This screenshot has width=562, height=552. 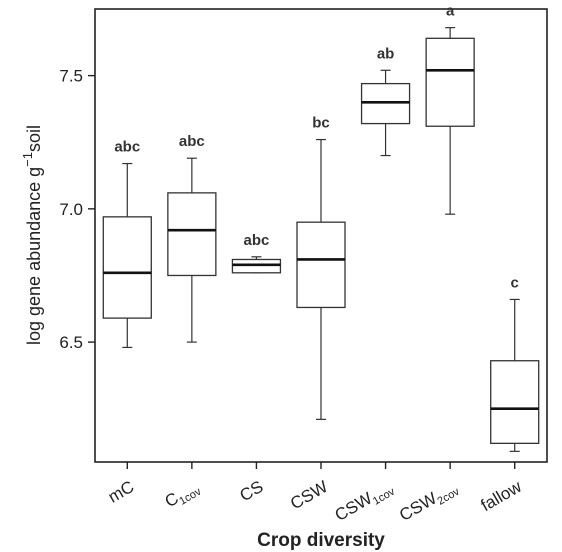 I want to click on x-tick-label: CS, so click(x=251, y=491).